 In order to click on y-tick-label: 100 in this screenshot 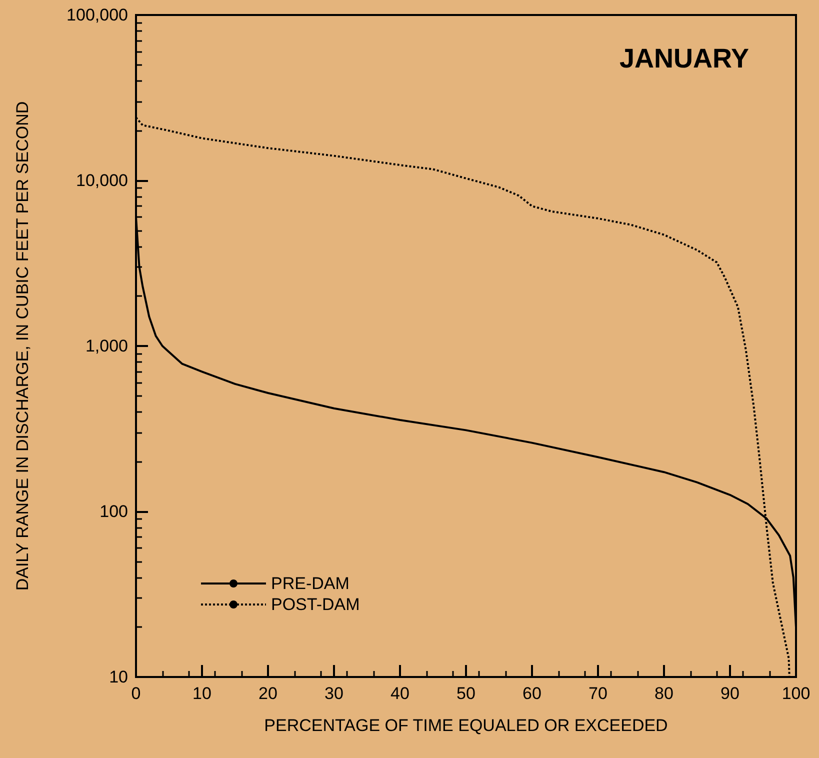, I will do `click(114, 511)`.